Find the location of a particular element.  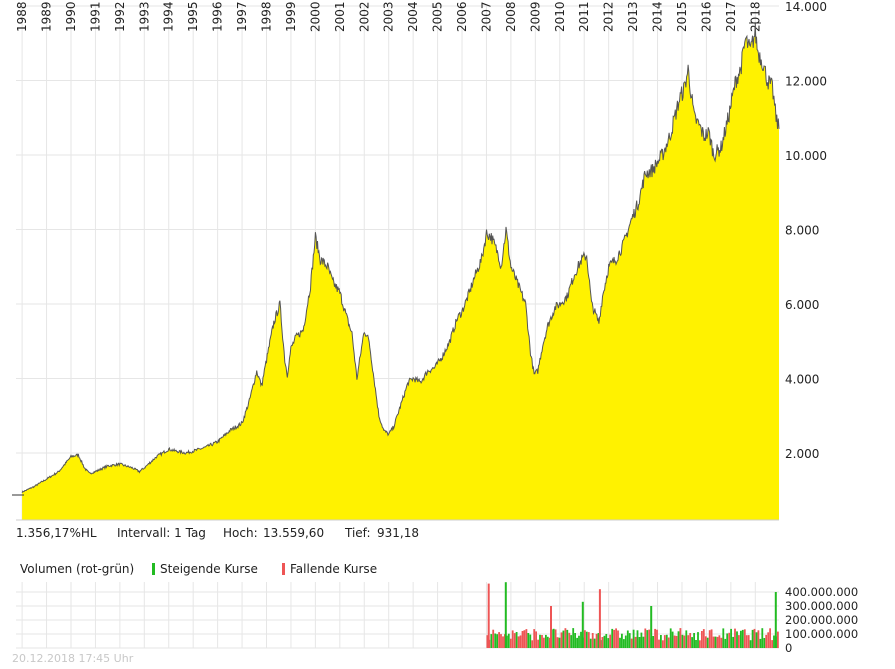

y-tick-label: 2.000 is located at coordinates (802, 454).